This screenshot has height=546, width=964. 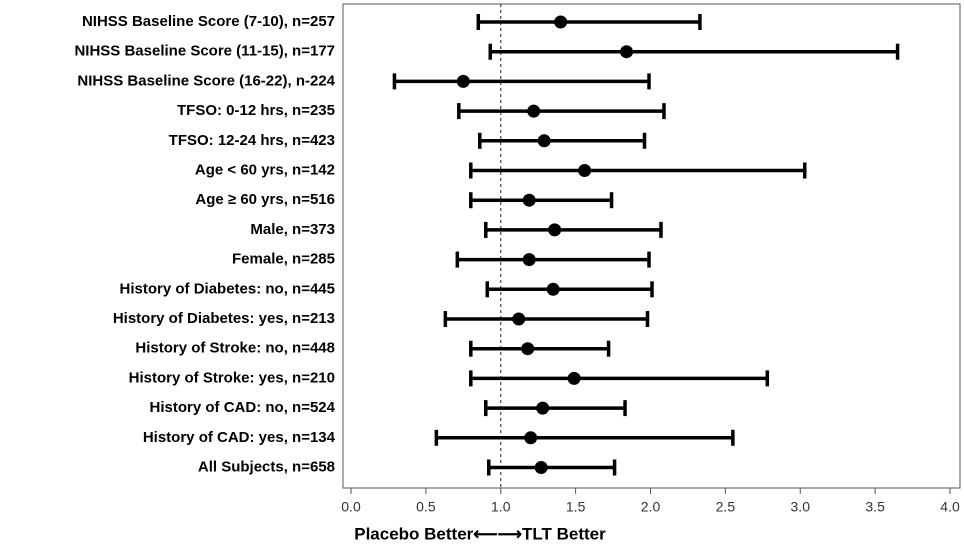 What do you see at coordinates (576, 507) in the screenshot?
I see `x-tick-label: 1.5` at bounding box center [576, 507].